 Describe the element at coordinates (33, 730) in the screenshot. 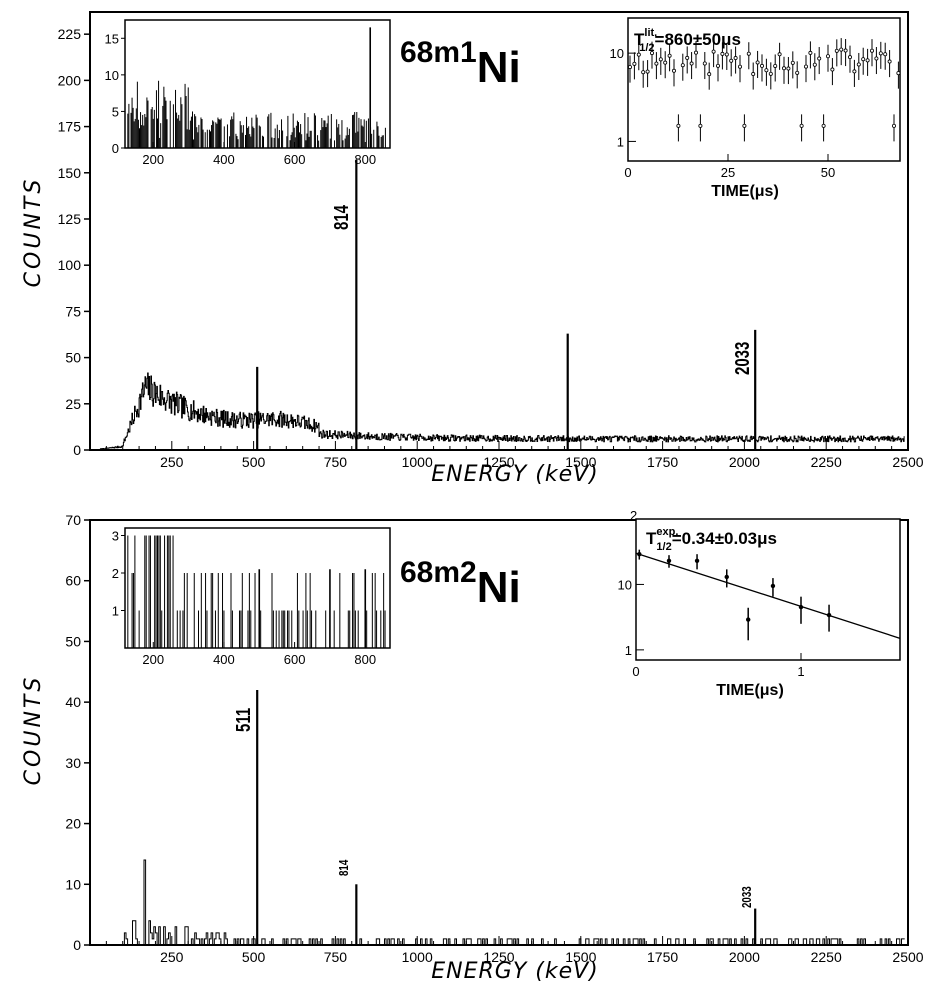

I see `bottom-y-axis-label: COUNTS` at that location.